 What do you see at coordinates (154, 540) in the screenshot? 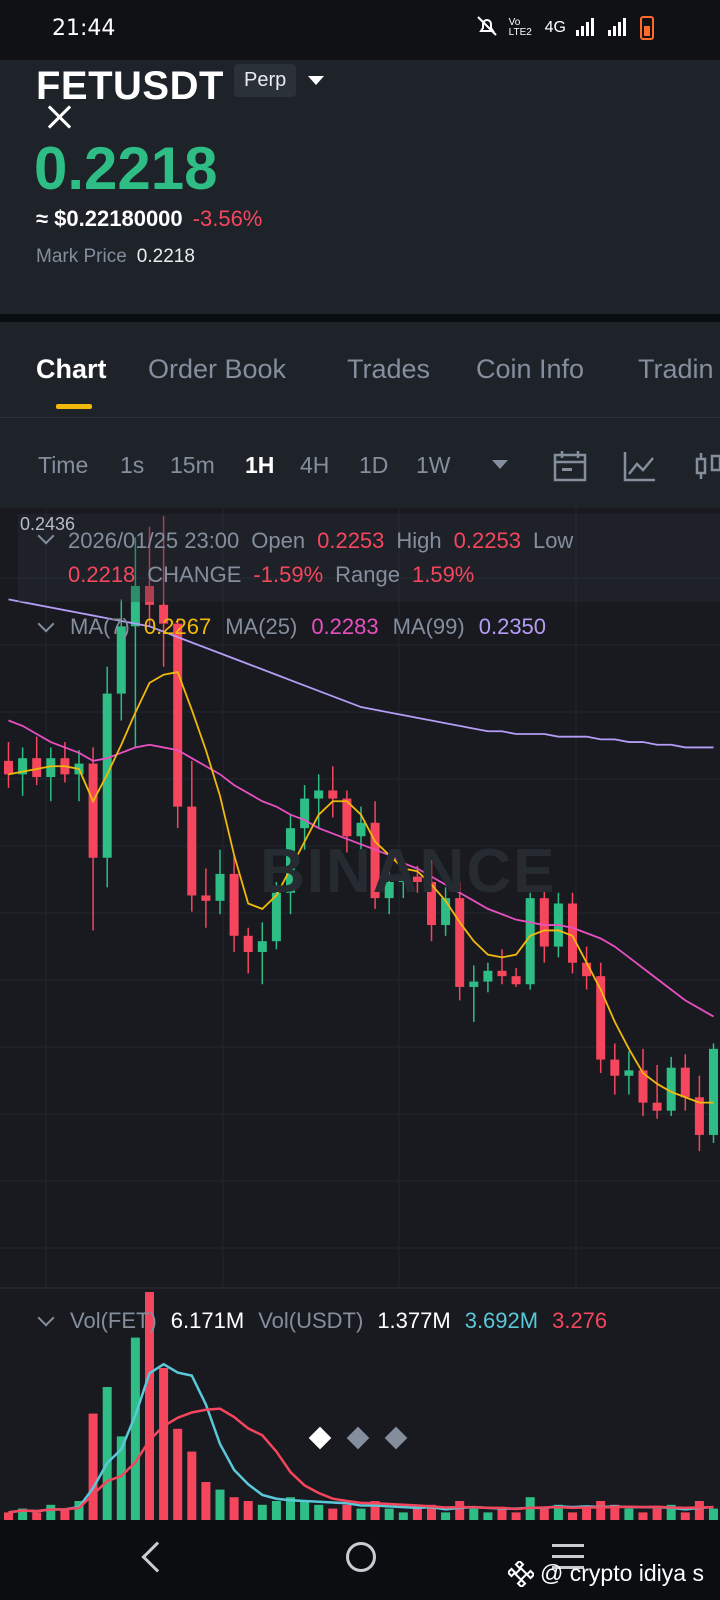
I see `ohlc-date: 2026/01/25 23:00` at bounding box center [154, 540].